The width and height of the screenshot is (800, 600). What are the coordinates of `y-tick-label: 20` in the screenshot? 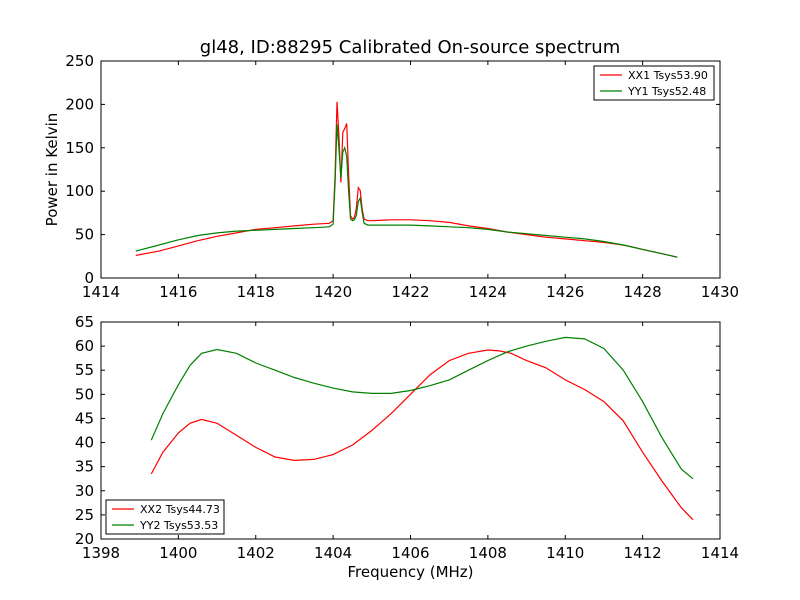 It's located at (84, 539).